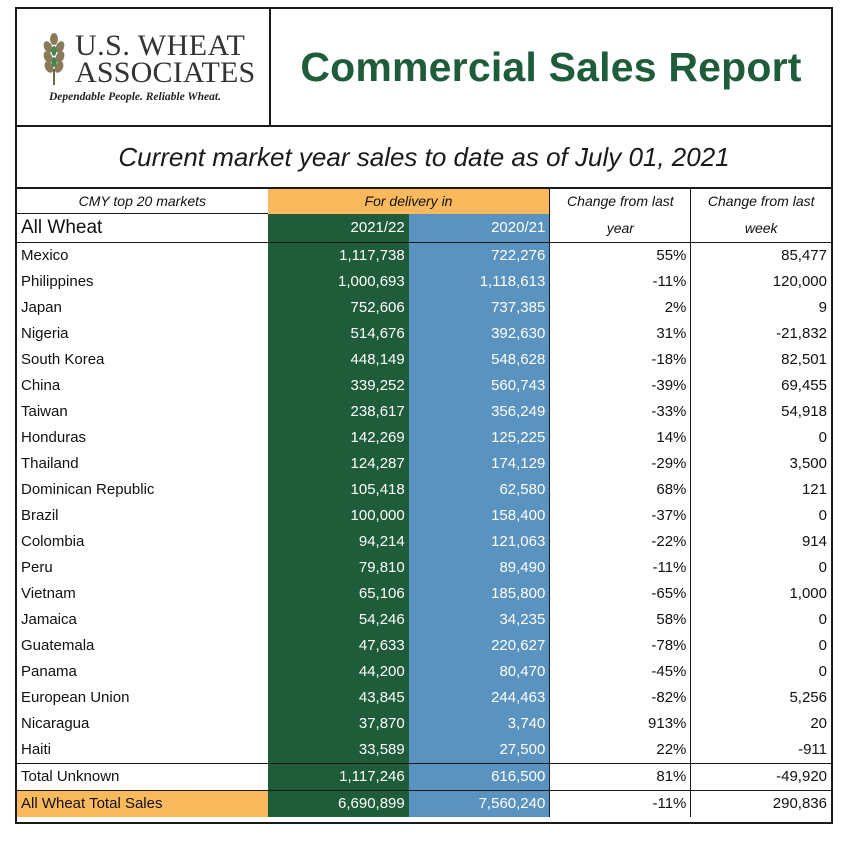  I want to click on table-row: Jamaica 54,246 34,235 58% 0, so click(424, 620).